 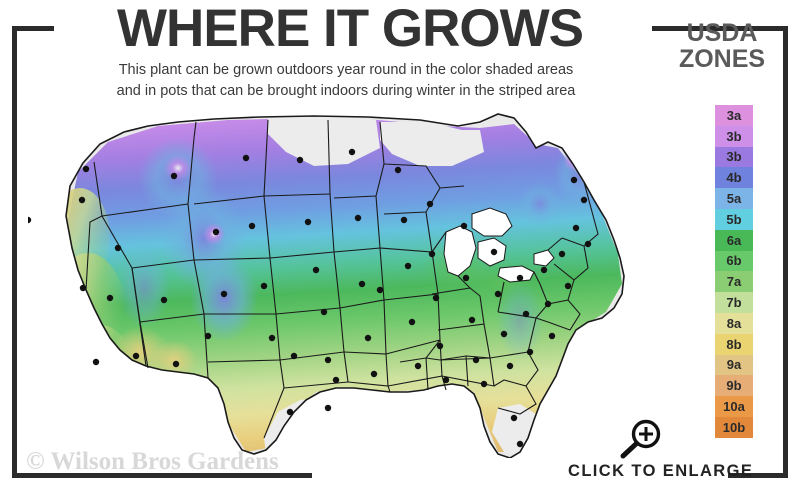 I want to click on legend-swatch-6a: 6a, so click(x=734, y=240).